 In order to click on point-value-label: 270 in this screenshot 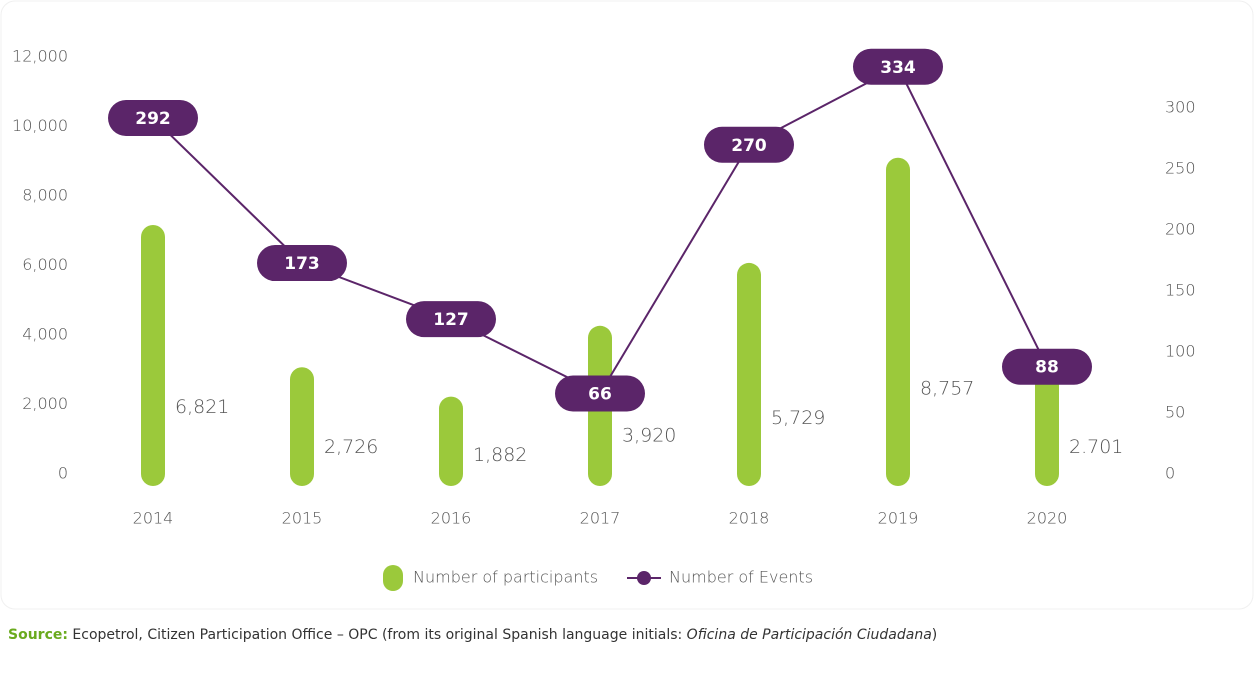, I will do `click(749, 146)`.